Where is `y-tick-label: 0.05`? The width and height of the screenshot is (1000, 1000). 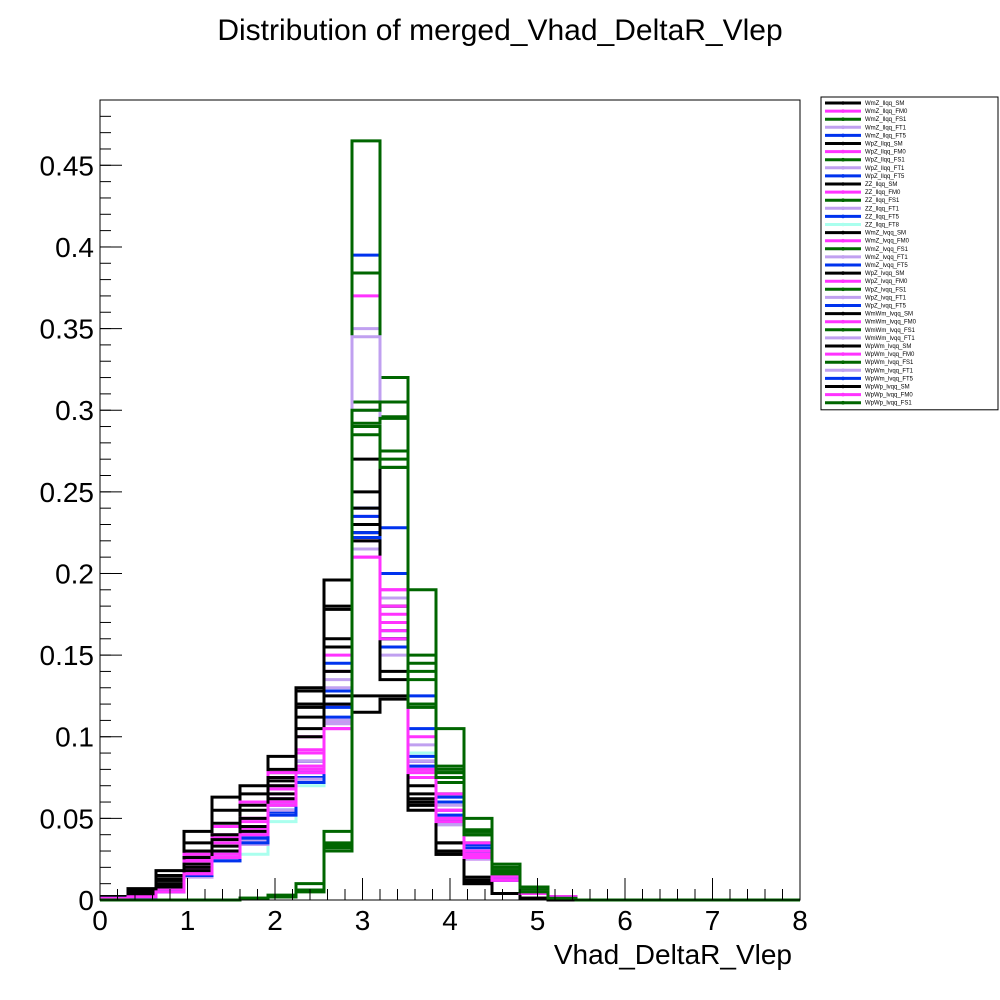
y-tick-label: 0.05 is located at coordinates (67, 818).